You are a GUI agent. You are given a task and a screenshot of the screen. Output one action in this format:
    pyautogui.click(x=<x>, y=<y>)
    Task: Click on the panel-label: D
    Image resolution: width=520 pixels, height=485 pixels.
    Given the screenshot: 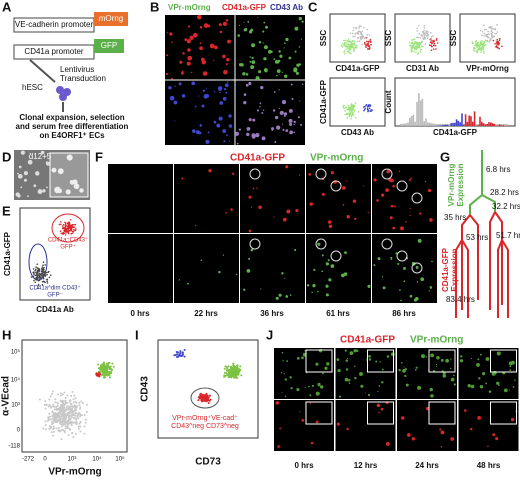 What is the action you would take?
    pyautogui.click(x=6, y=156)
    